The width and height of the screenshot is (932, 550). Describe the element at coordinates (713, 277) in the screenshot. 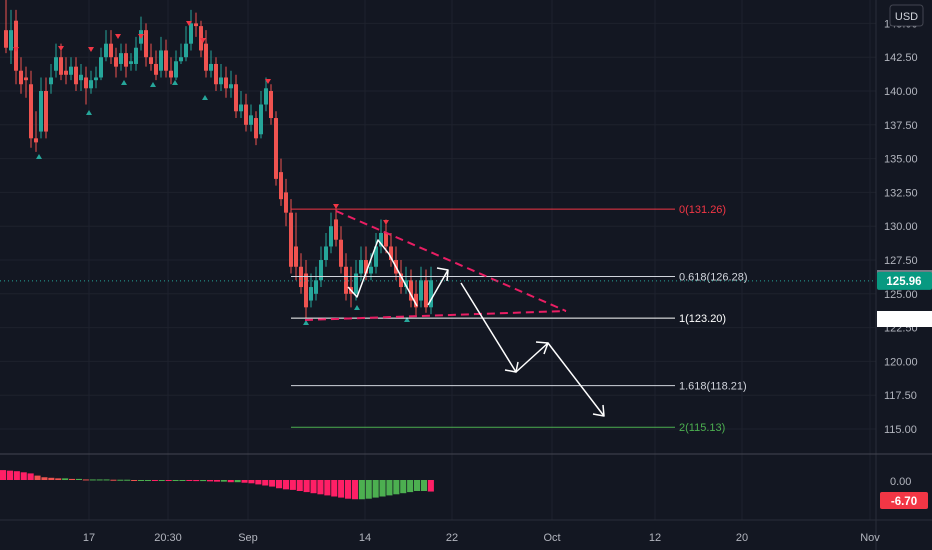

I see `fib-level-label-1: 0.618(126.28)` at that location.